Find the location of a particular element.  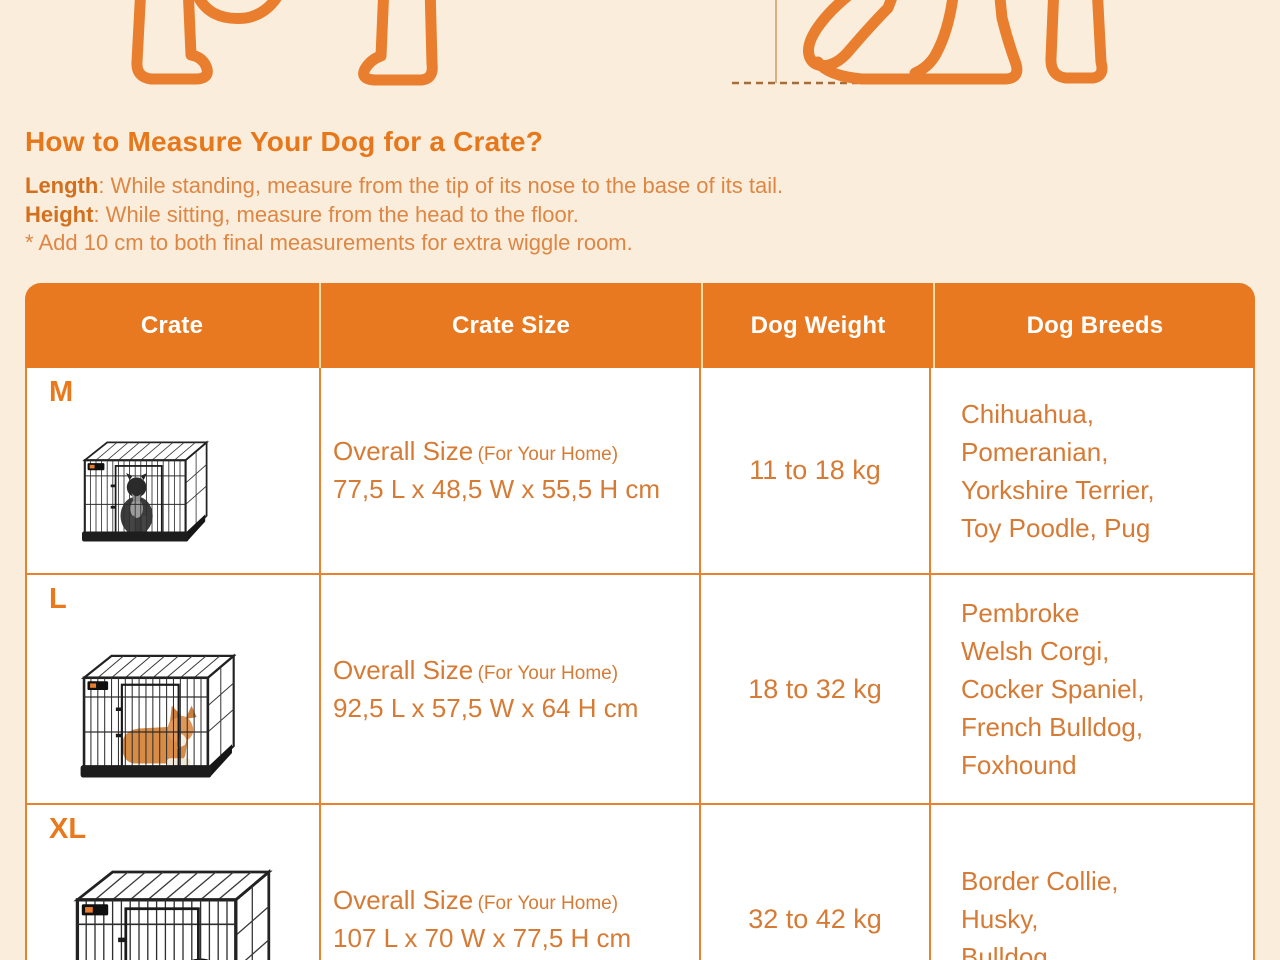

header-cell-crate: Crate is located at coordinates (172, 325).